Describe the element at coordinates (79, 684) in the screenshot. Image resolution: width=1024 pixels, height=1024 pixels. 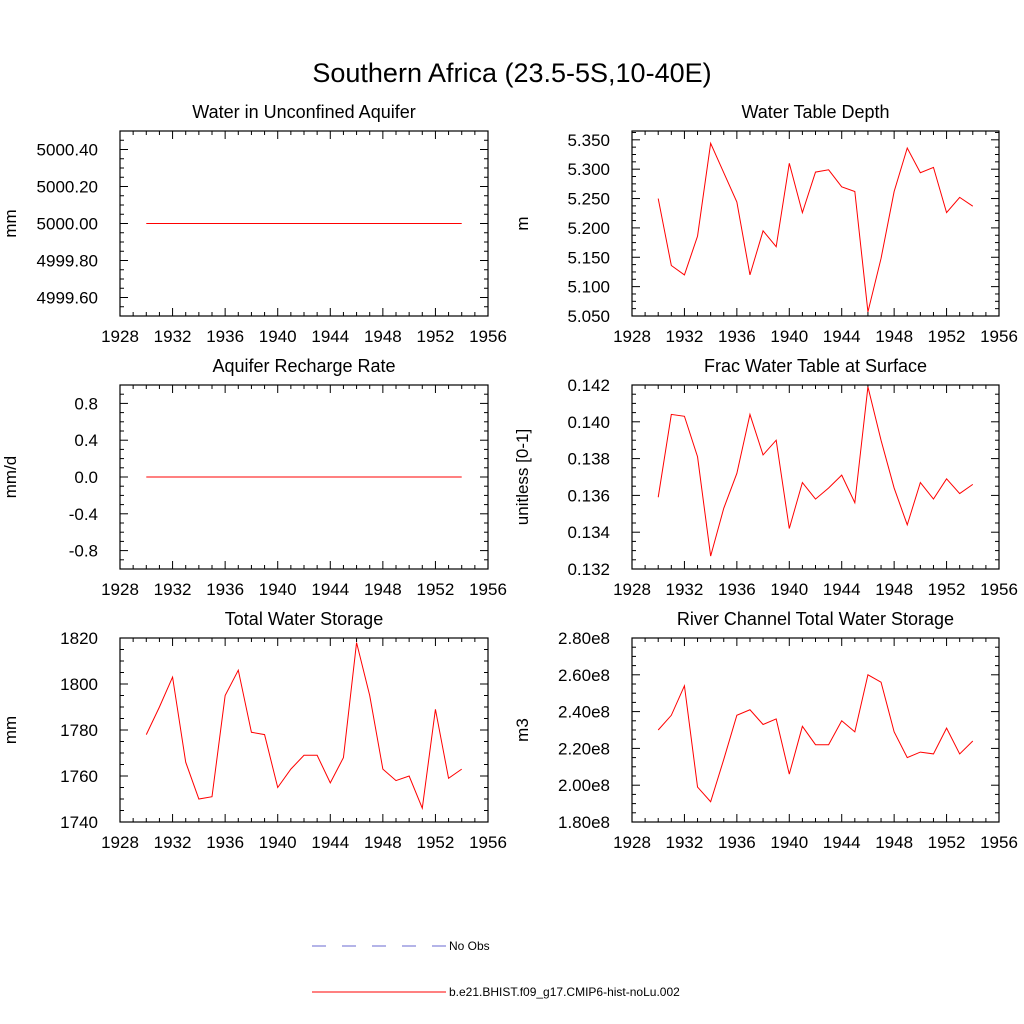
I see `y-tick-label: 1800` at that location.